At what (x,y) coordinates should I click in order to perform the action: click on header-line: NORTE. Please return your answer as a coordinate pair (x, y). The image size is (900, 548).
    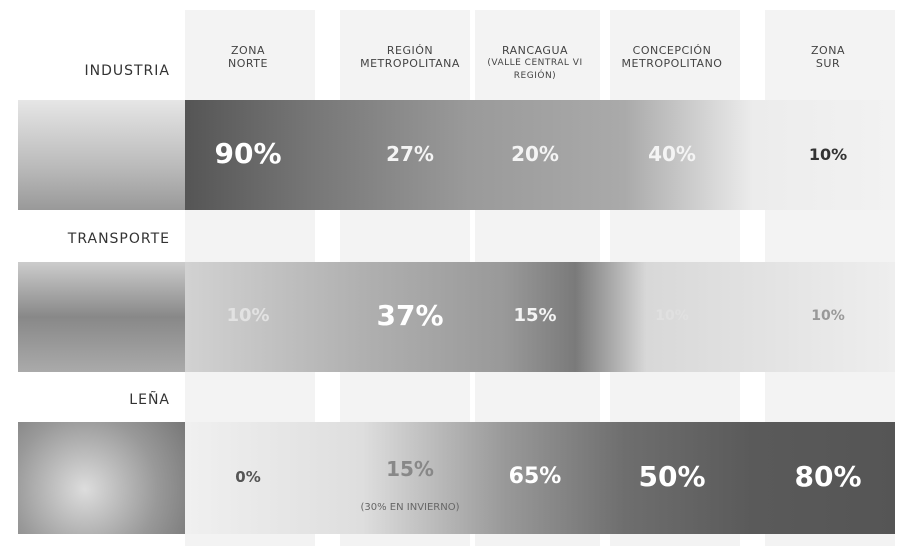
    Looking at the image, I should click on (248, 63).